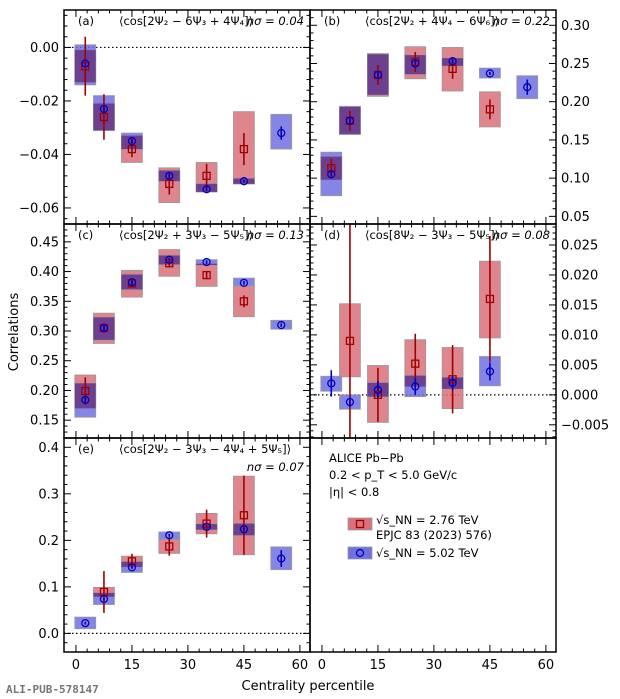 Image resolution: width=620 pixels, height=699 pixels. Describe the element at coordinates (322, 665) in the screenshot. I see `x-tick-label: 0` at that location.